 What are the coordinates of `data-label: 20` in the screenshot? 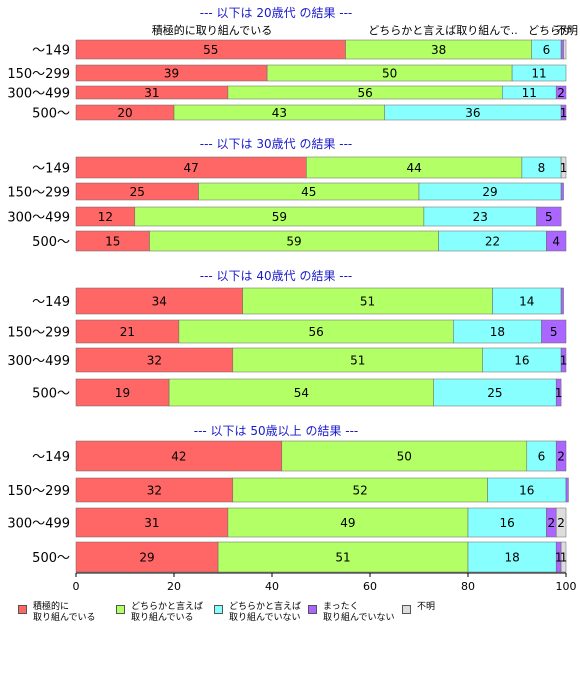 It's located at (124, 113).